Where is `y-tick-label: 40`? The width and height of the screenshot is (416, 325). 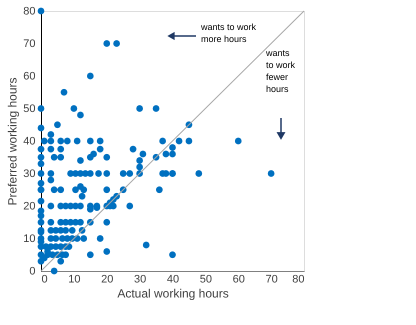 y-tick-label: 40 is located at coordinates (29, 142).